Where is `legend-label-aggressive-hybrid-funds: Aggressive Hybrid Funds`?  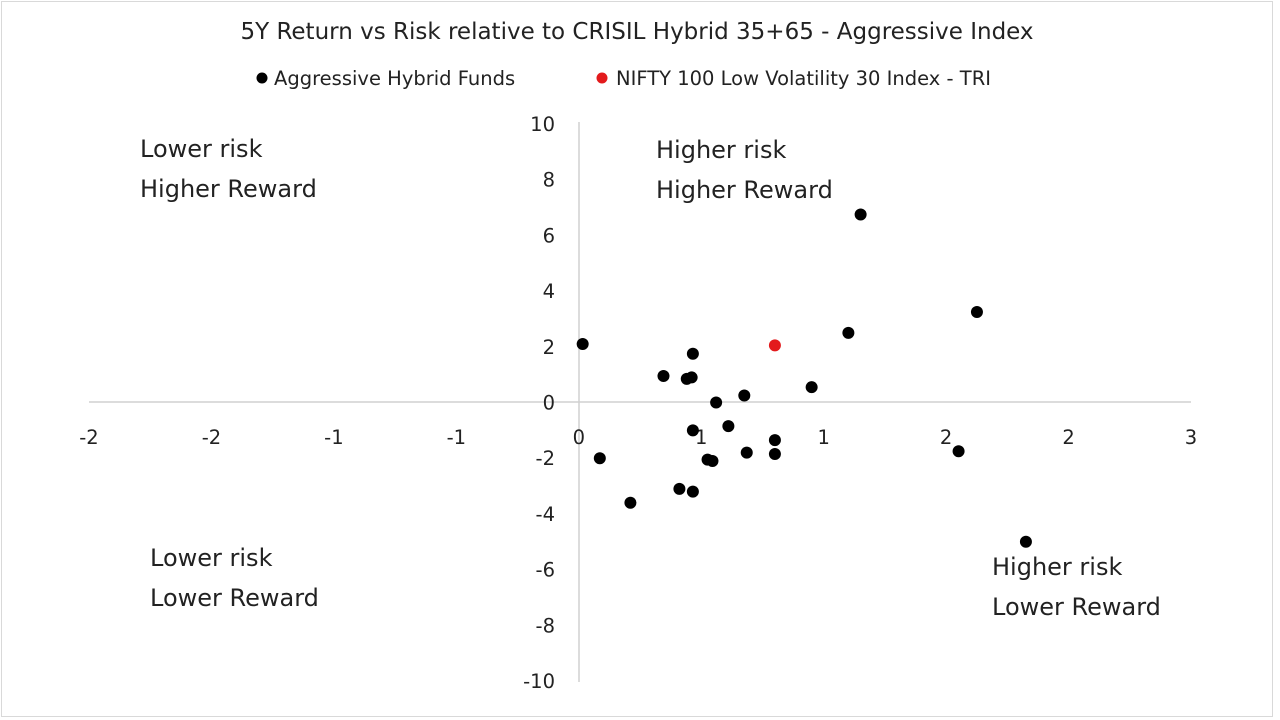
legend-label-aggressive-hybrid-funds: Aggressive Hybrid Funds is located at coordinates (394, 78).